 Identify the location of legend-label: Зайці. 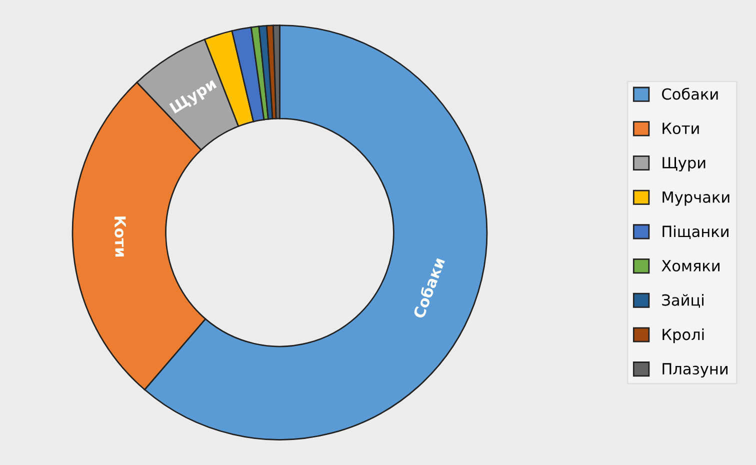
(683, 301).